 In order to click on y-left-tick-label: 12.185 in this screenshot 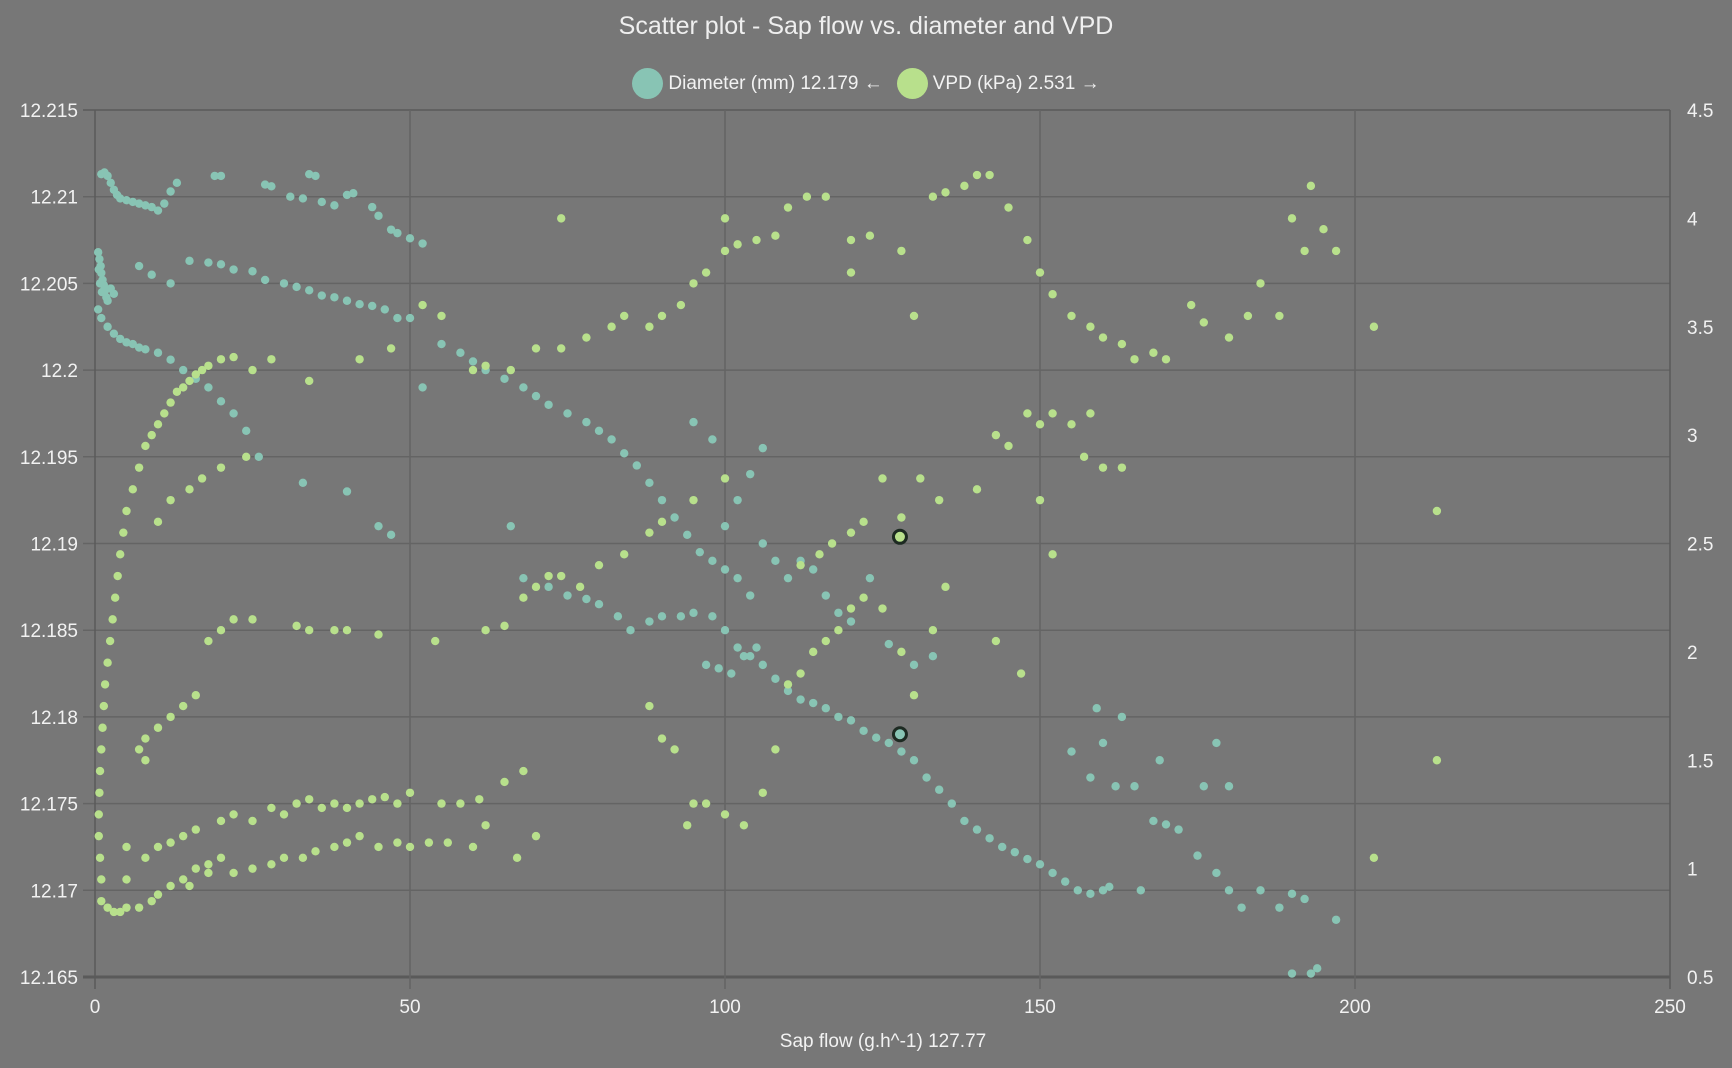, I will do `click(49, 631)`.